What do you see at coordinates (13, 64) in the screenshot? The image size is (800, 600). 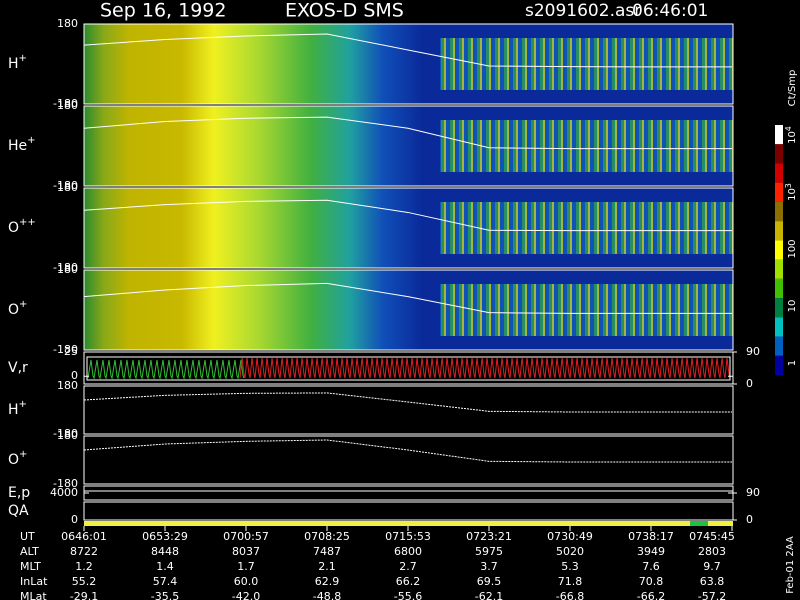 I see `label-text: H` at bounding box center [13, 64].